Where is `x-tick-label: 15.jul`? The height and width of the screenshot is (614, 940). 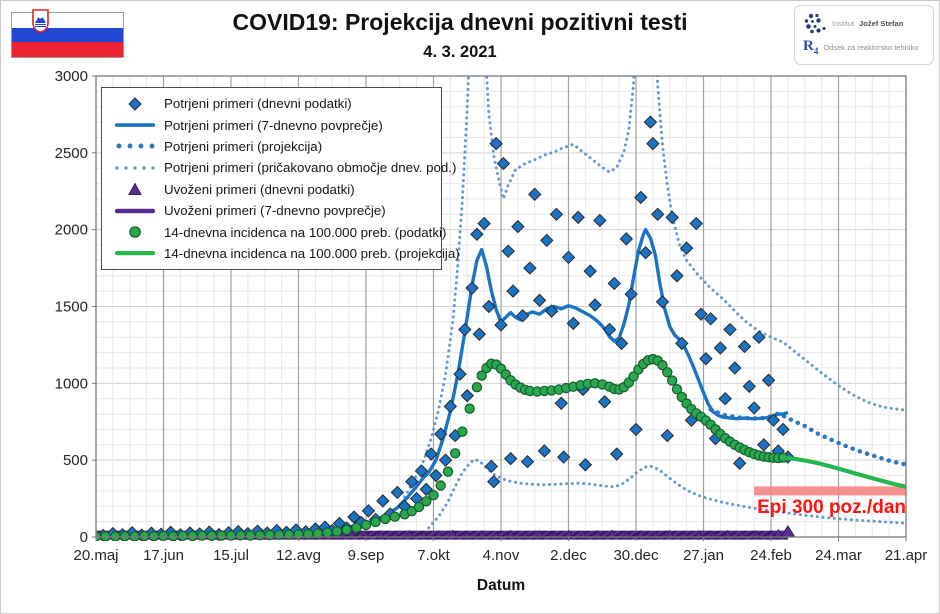 x-tick-label: 15.jul is located at coordinates (231, 555).